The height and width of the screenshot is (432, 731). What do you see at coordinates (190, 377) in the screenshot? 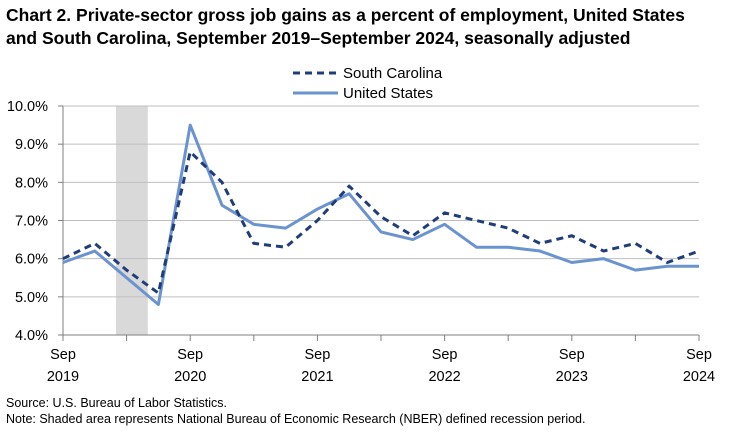
I see `x-tick-label-year: 2020` at bounding box center [190, 377].